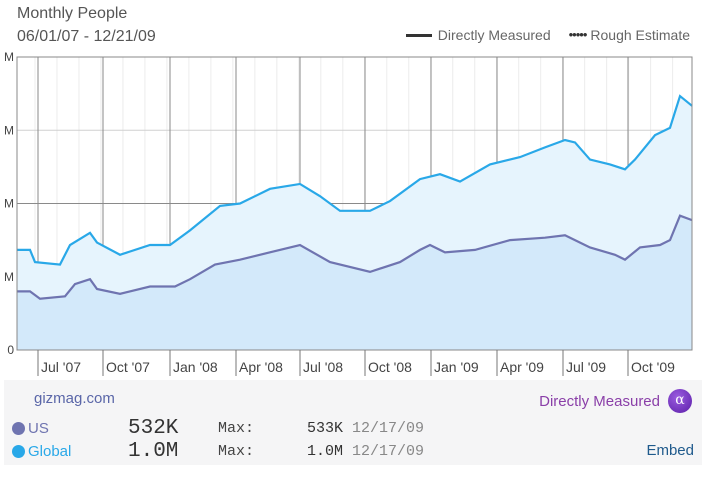  What do you see at coordinates (153, 451) in the screenshot?
I see `current-value: 1.0M` at bounding box center [153, 451].